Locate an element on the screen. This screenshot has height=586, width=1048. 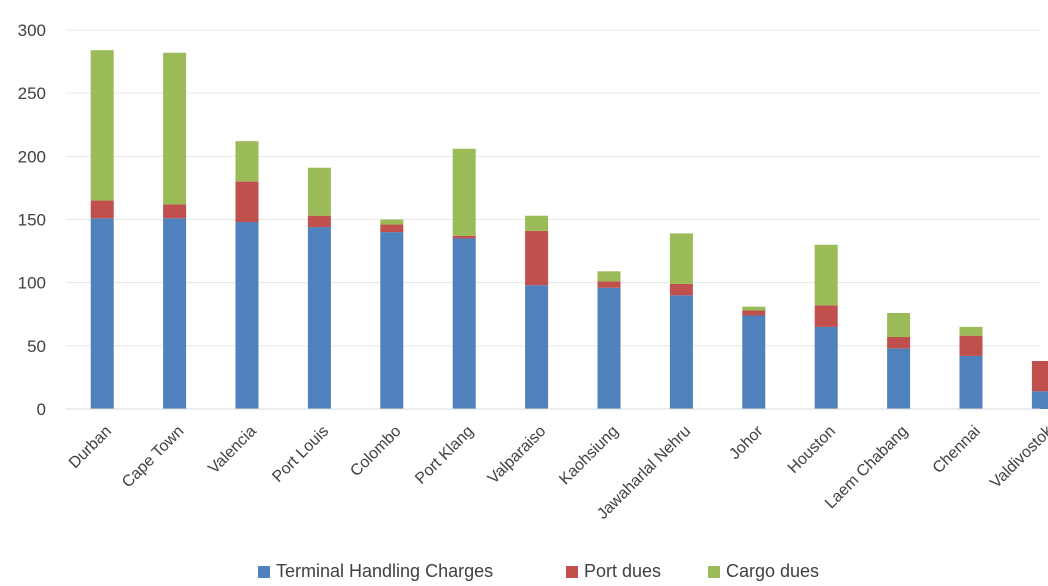
x-tick-label: Cape Town is located at coordinates (153, 457).